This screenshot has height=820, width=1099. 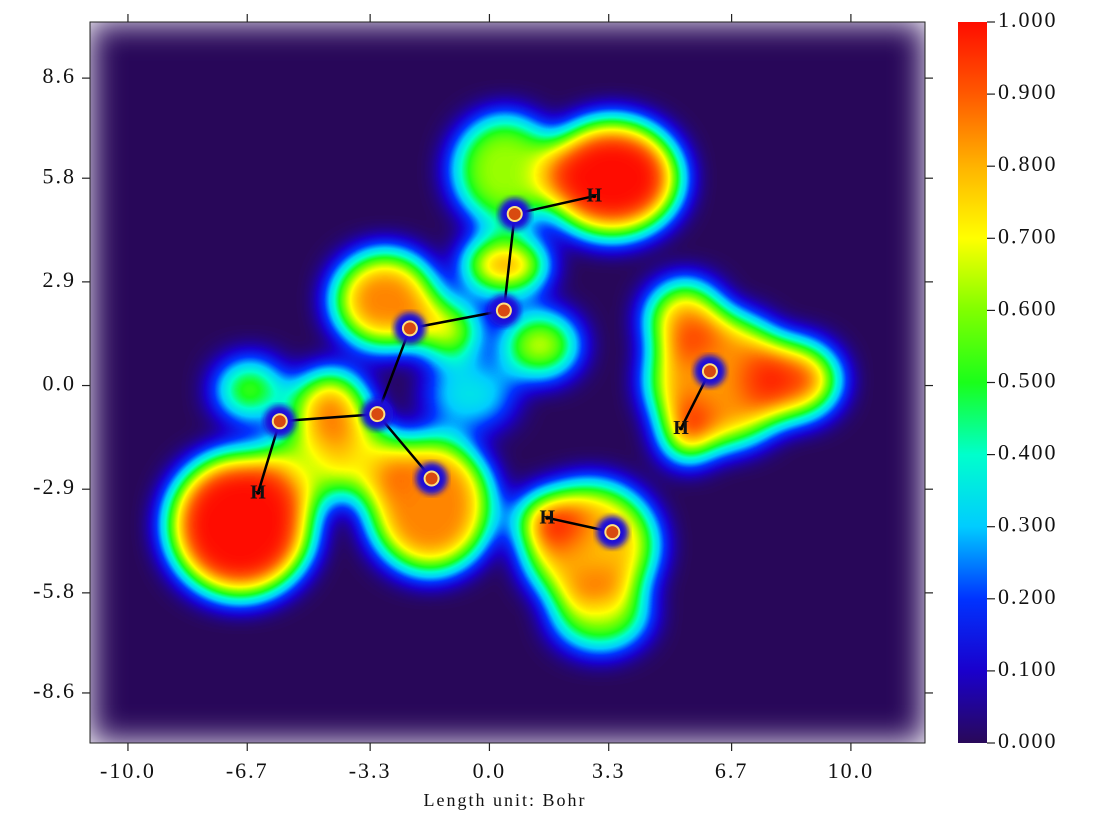 I want to click on x-axis-label: Length unit: Bohr, so click(x=505, y=800).